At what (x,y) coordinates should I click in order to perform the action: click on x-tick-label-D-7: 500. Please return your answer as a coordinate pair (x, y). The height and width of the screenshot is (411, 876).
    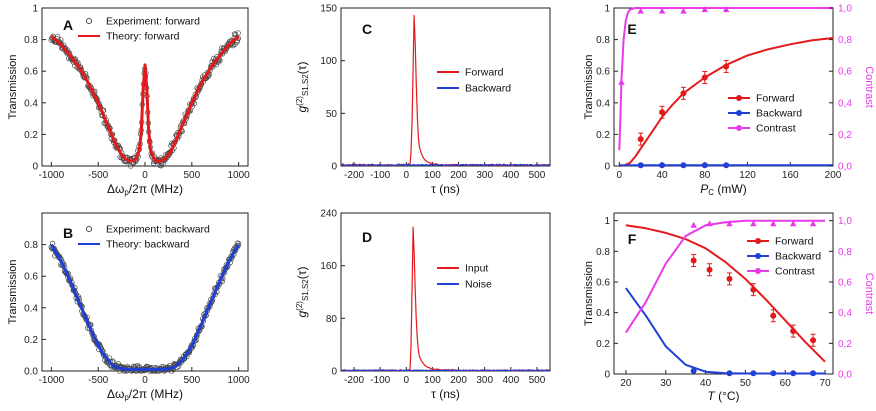
    Looking at the image, I should click on (537, 380).